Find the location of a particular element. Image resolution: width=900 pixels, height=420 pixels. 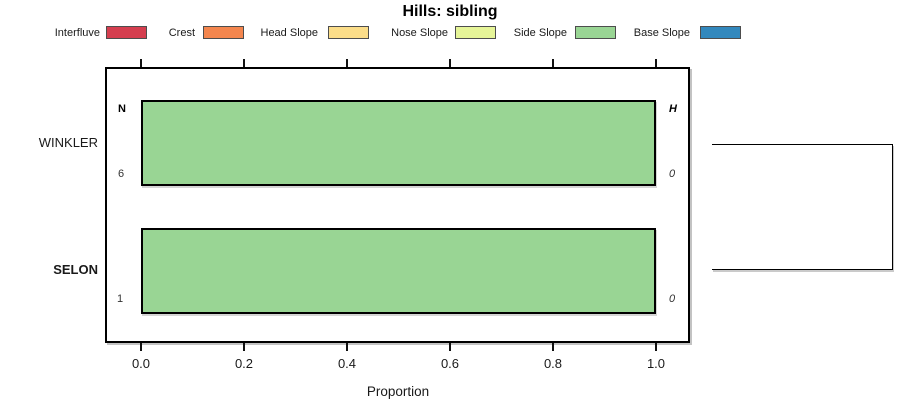

x-tick-label: 1.0 is located at coordinates (656, 363).